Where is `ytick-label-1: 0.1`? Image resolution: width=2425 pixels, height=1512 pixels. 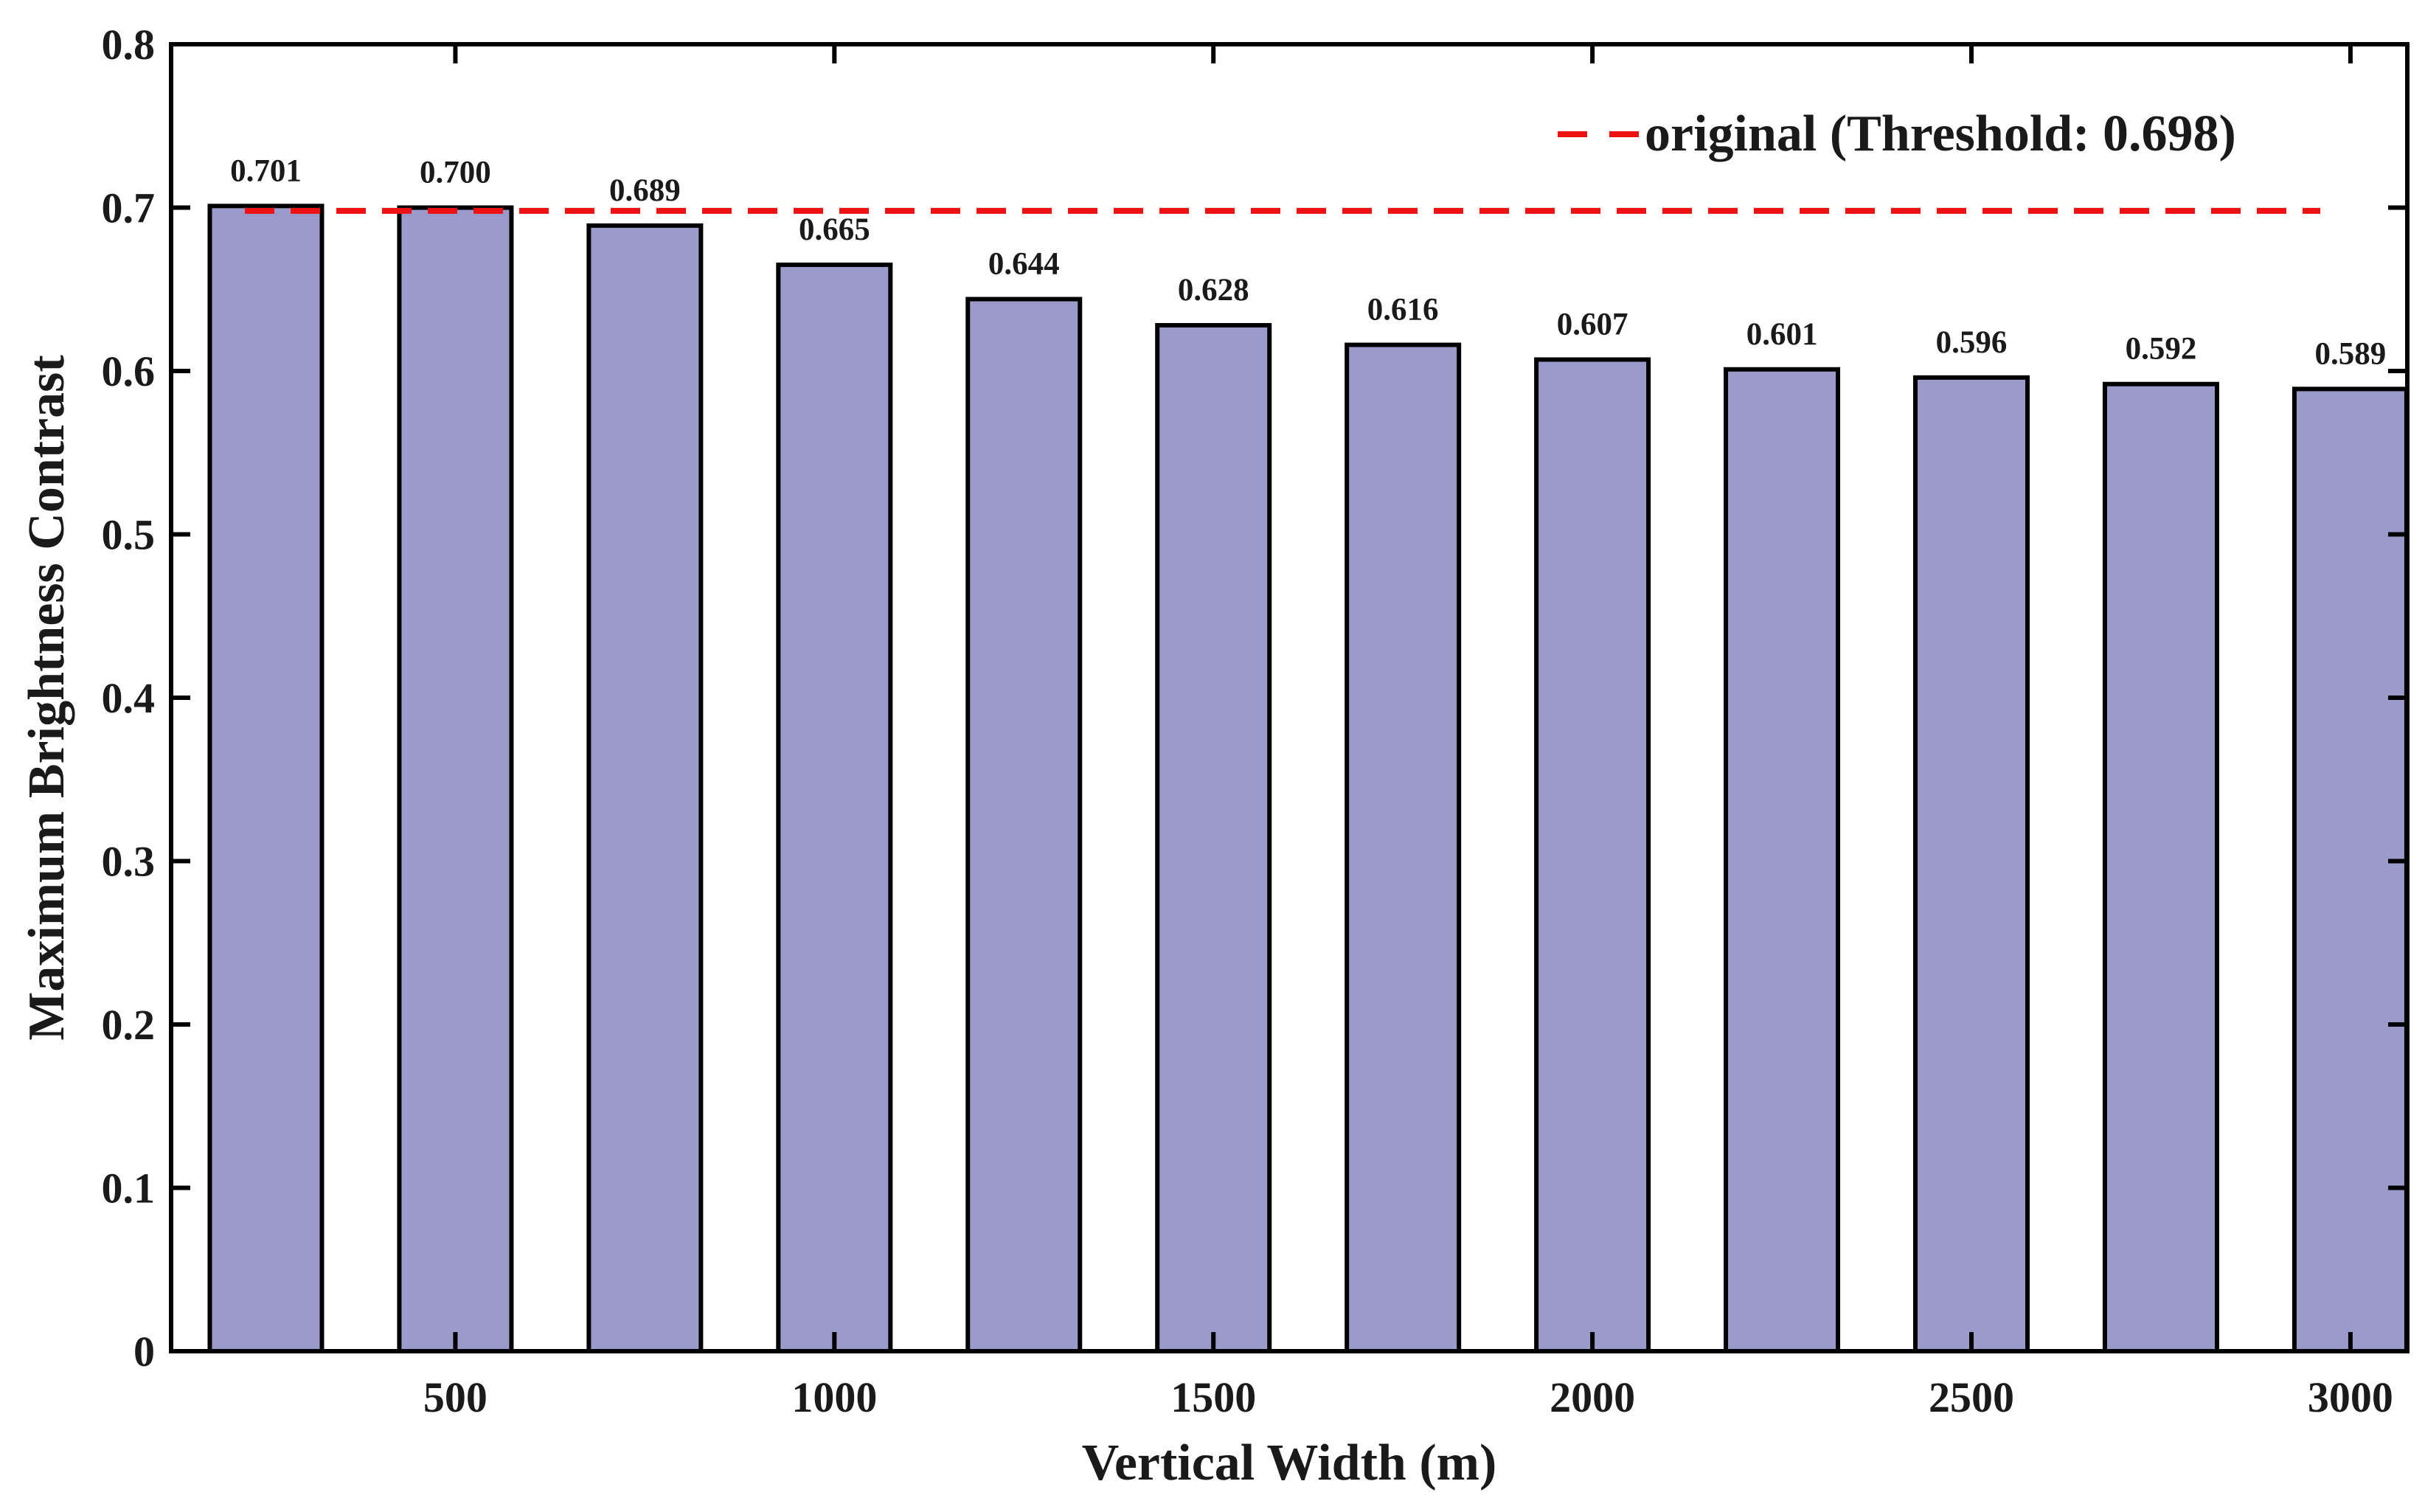
ytick-label-1: 0.1 is located at coordinates (129, 1189).